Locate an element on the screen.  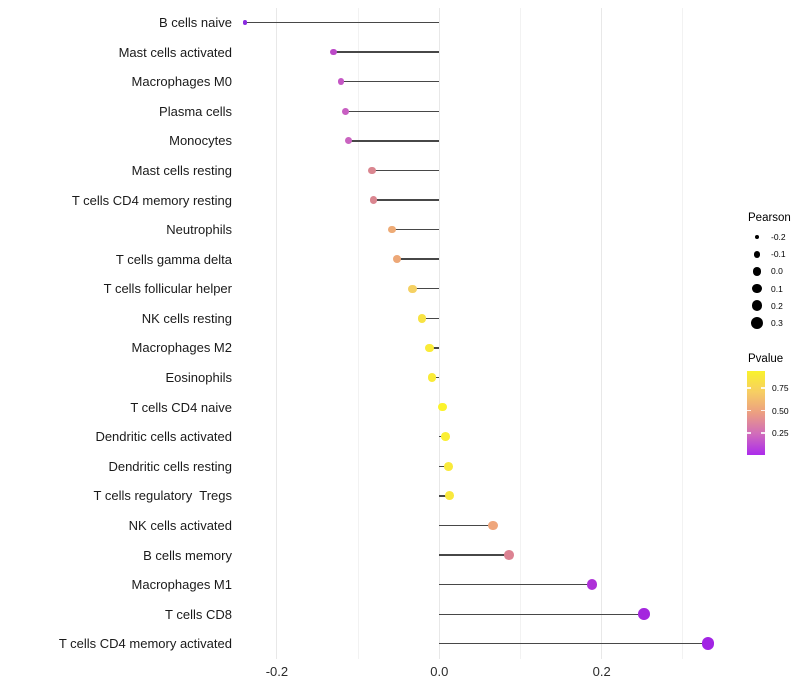
size-legend-label: 0.3 is located at coordinates (777, 323).